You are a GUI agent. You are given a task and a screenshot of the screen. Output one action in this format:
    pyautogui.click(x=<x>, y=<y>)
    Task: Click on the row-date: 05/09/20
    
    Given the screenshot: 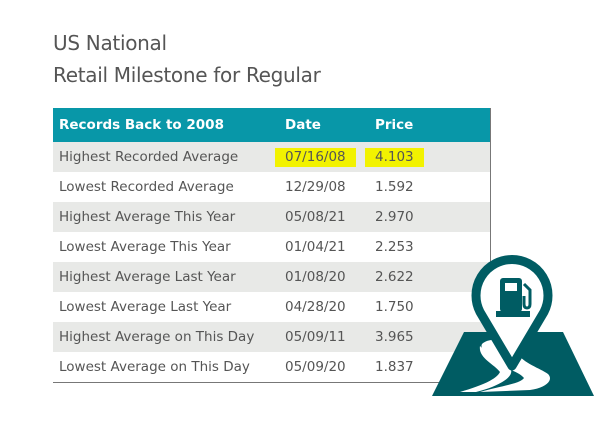 What is the action you would take?
    pyautogui.click(x=330, y=367)
    